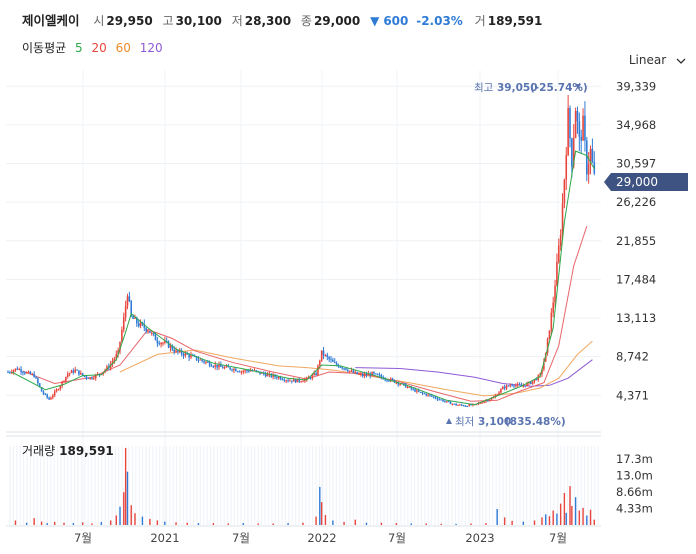 This screenshot has width=696, height=554. What do you see at coordinates (657, 60) in the screenshot?
I see `scale-mode-dropdown: Linear` at bounding box center [657, 60].